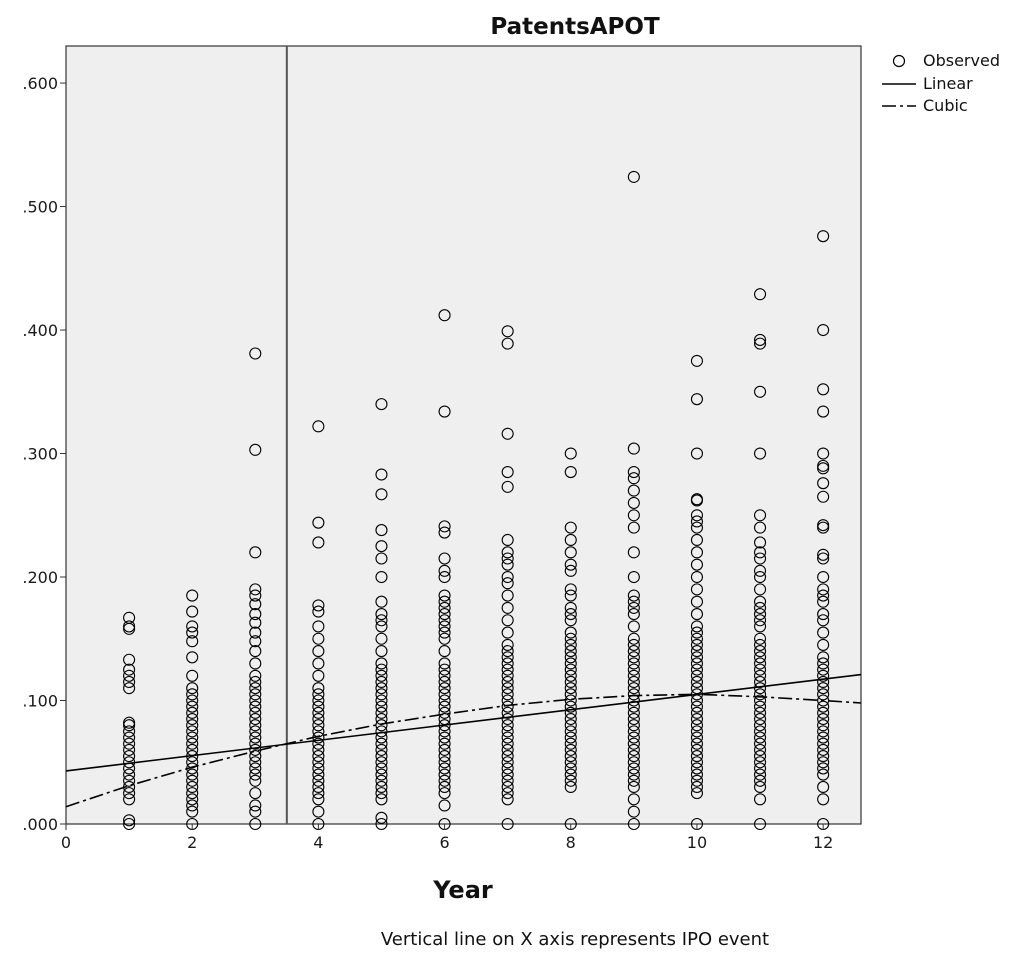 This screenshot has height=956, width=1016. I want to click on legend: Observed Linear Cubic, so click(941, 83).